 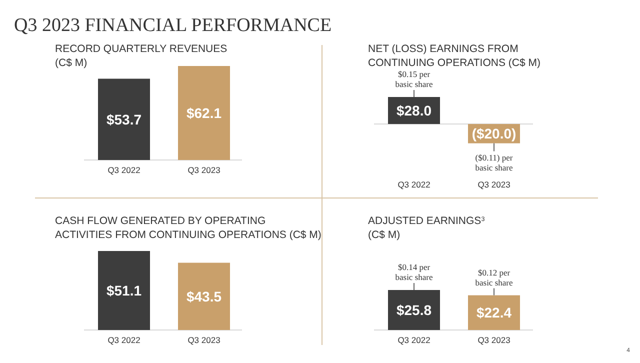 I want to click on data-label: $62.1, so click(x=204, y=113).